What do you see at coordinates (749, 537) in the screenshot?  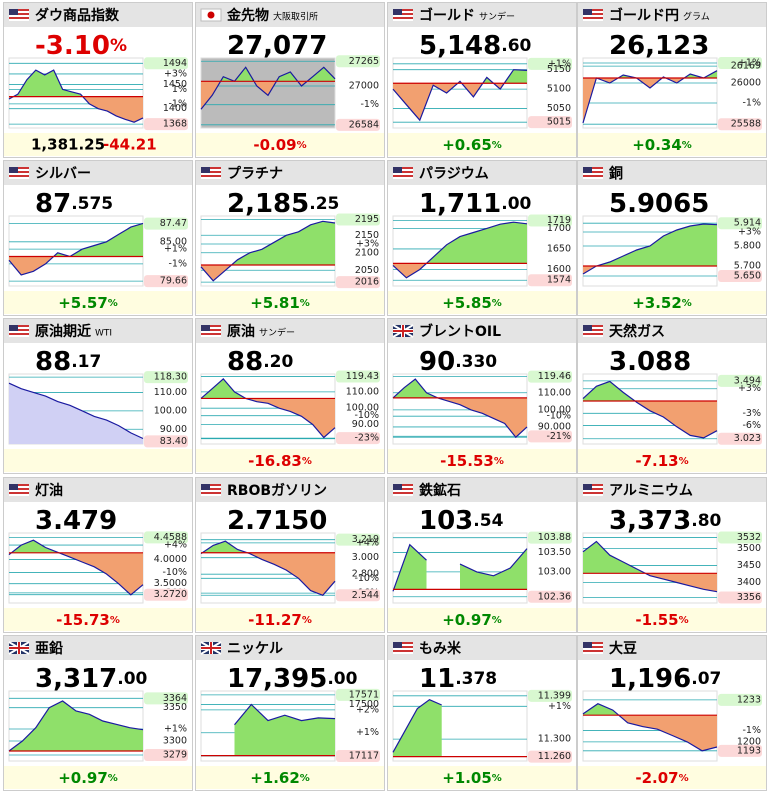 I see `y-tick-label: 3532` at bounding box center [749, 537].